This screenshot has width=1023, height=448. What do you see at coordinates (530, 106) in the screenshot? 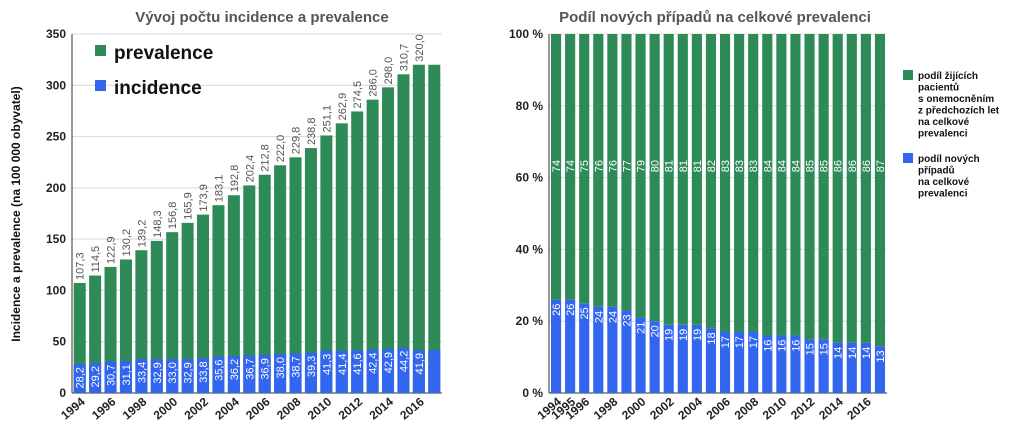
I see `y-tick-label: 80 %` at bounding box center [530, 106].